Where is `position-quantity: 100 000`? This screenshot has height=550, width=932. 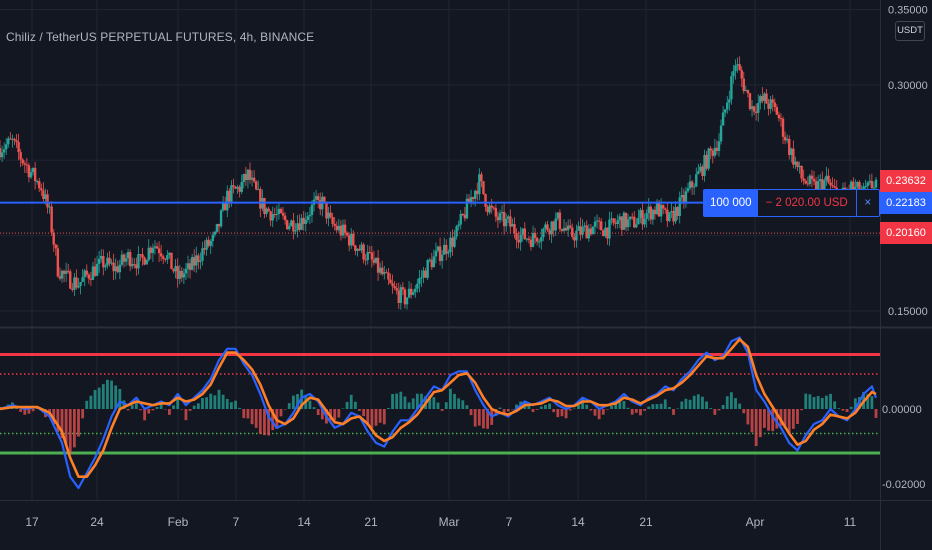
position-quantity: 100 000 is located at coordinates (731, 202).